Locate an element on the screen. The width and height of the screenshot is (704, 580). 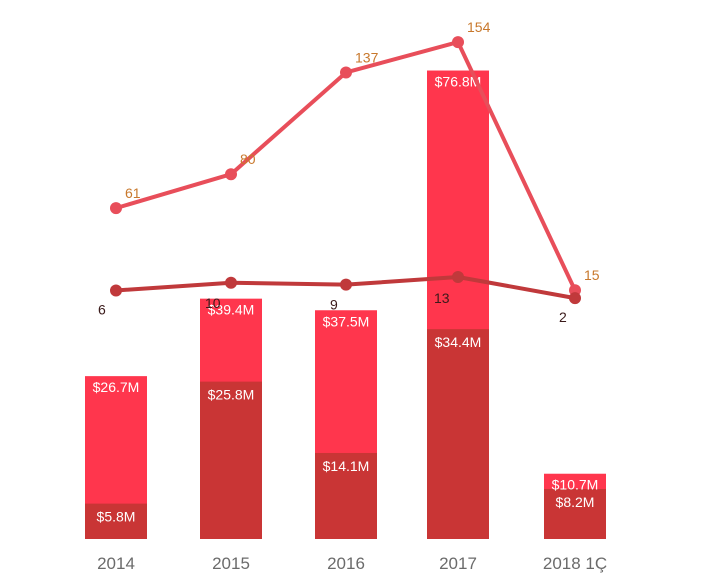
line-label-0-2: 137 is located at coordinates (367, 57).